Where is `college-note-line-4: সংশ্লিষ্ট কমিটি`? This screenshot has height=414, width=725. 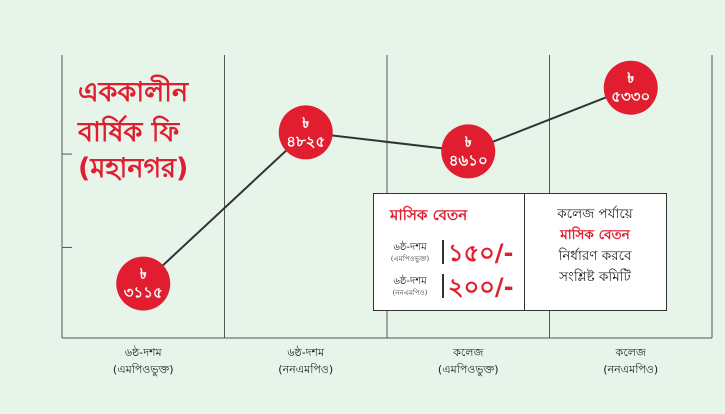
college-note-line-4: সংশ্লিষ্ট কমিটি is located at coordinates (595, 277).